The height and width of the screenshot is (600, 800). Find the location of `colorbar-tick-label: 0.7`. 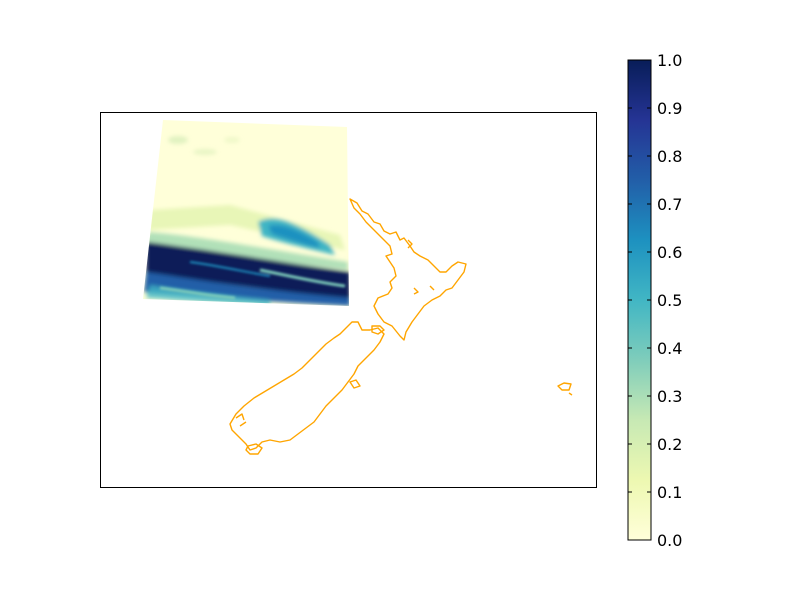

colorbar-tick-label: 0.7 is located at coordinates (669, 204).